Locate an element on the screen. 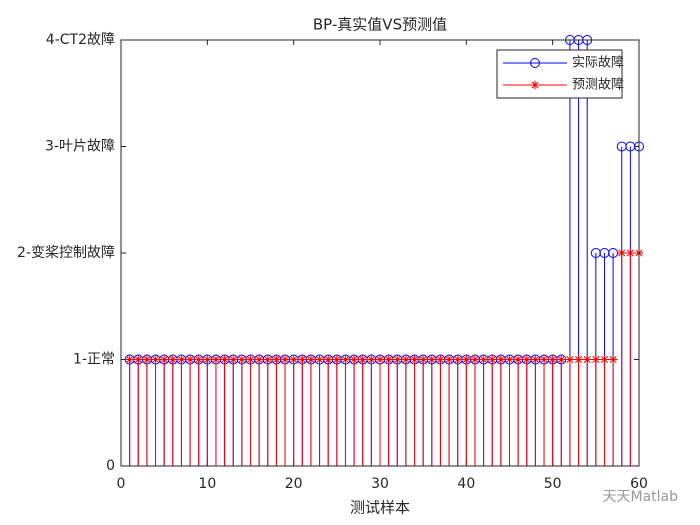  y-tick-label: 1-正常 is located at coordinates (94, 360).